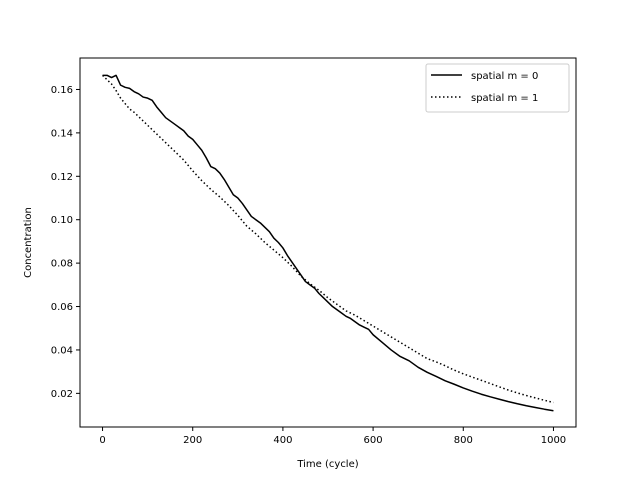 The height and width of the screenshot is (480, 640). Describe the element at coordinates (62, 264) in the screenshot. I see `y-tick-label: 0.08` at that location.